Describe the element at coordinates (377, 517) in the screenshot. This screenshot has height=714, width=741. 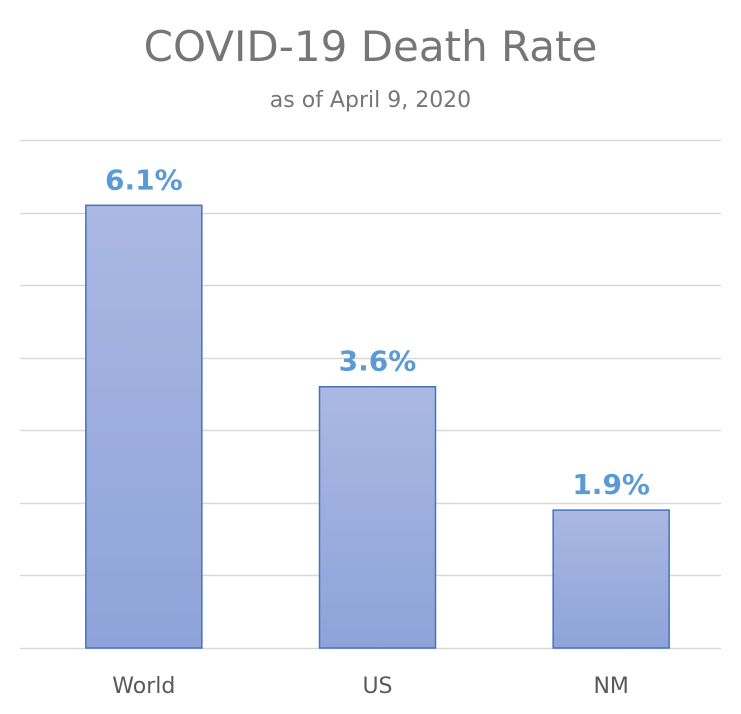
I see `bar-us` at that location.